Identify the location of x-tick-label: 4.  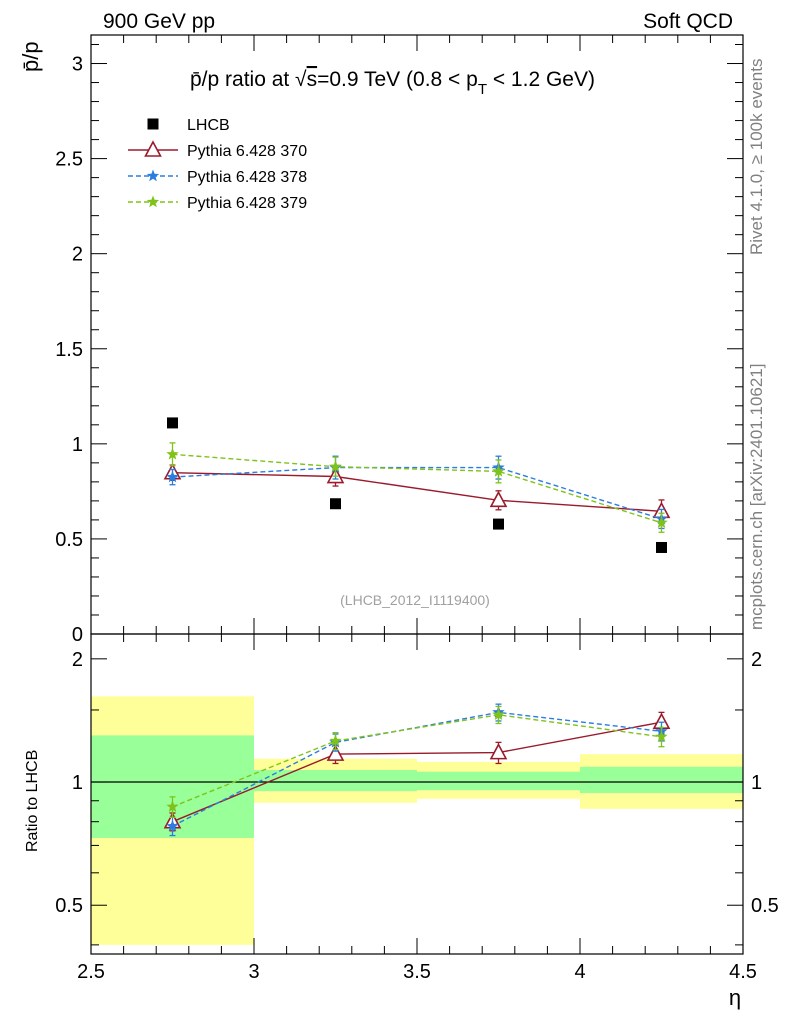
(579, 972).